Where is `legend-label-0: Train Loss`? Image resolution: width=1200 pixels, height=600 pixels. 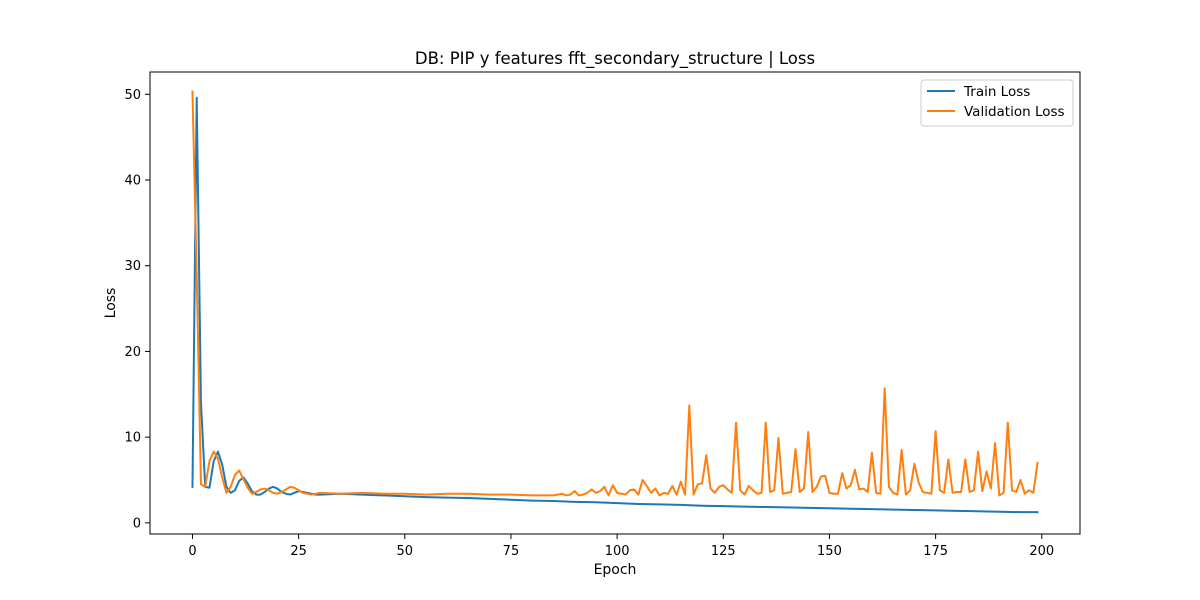
legend-label-0: Train Loss is located at coordinates (996, 92).